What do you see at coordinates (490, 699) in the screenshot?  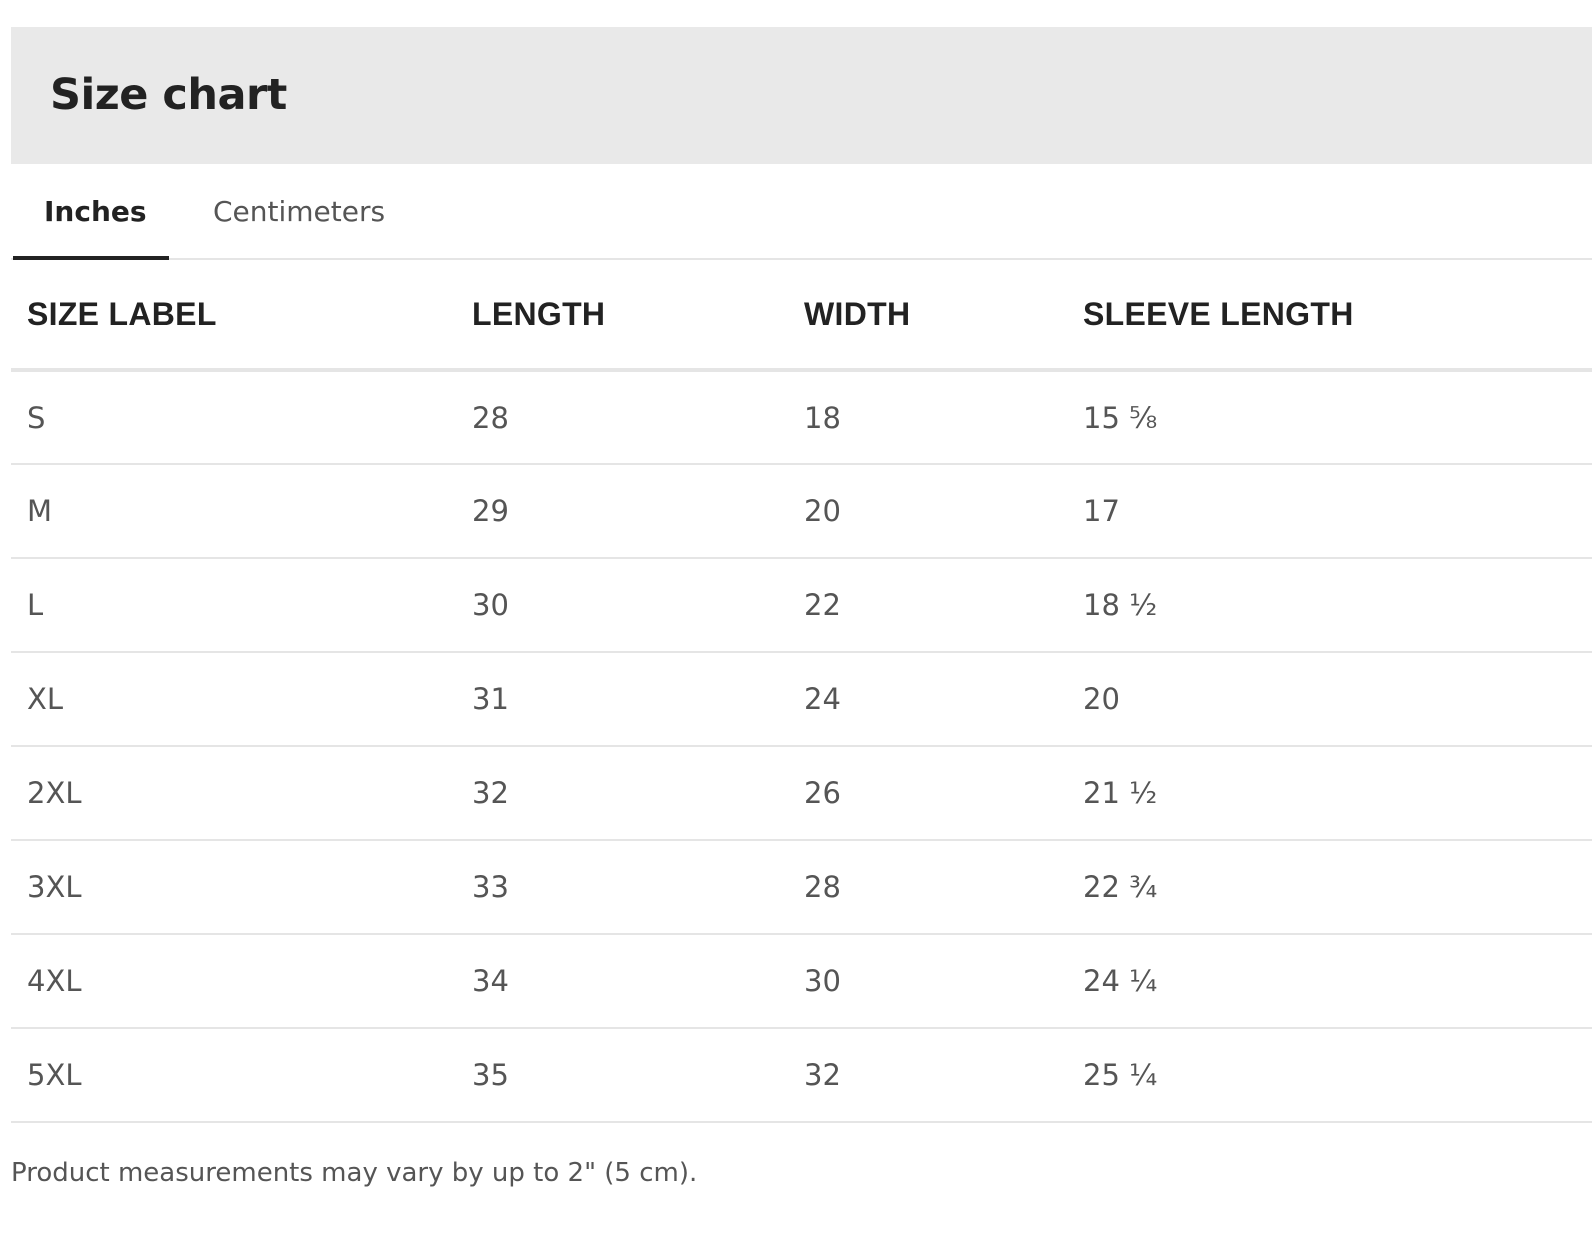 I see `length-cell: 31` at bounding box center [490, 699].